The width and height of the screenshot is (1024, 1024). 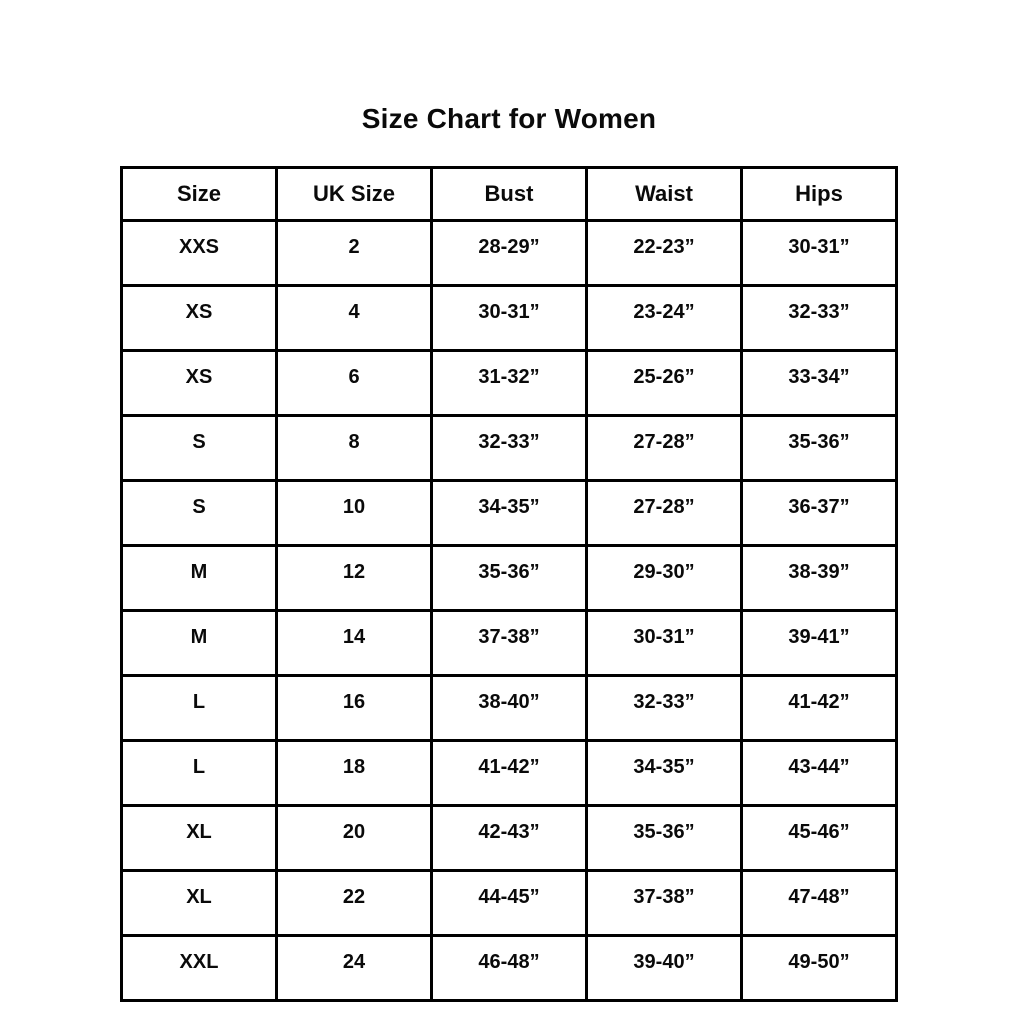 I want to click on column-header-hips: Hips, so click(x=819, y=194).